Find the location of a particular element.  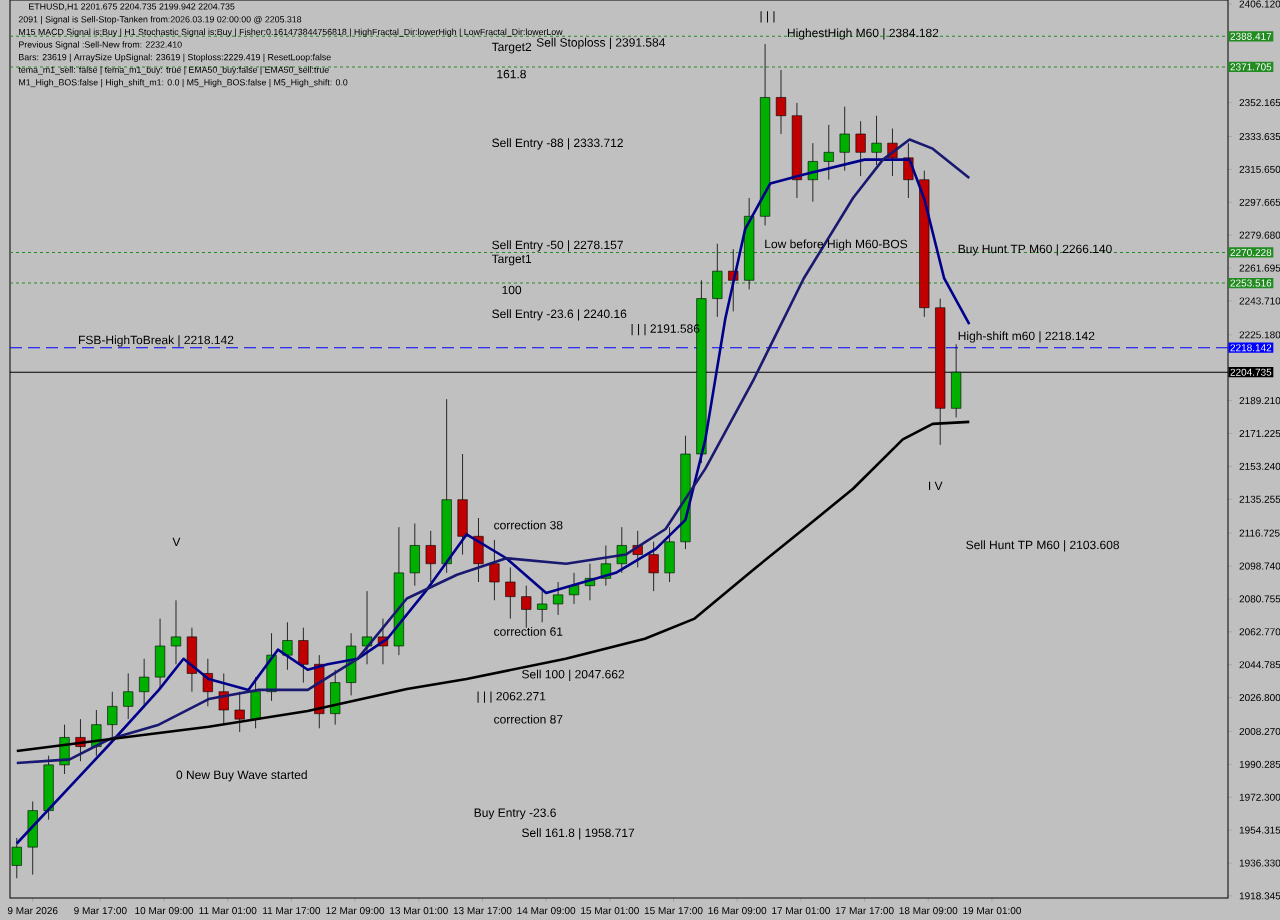

annotation: M15 MACD Signal is:Buy | H1 Stochastic Signal is:Buy | Fisher:0.161473844756818 | HighFractal_Dir:lowerHigh | LowFractal_Dir:lowerLow is located at coordinates (291, 32).